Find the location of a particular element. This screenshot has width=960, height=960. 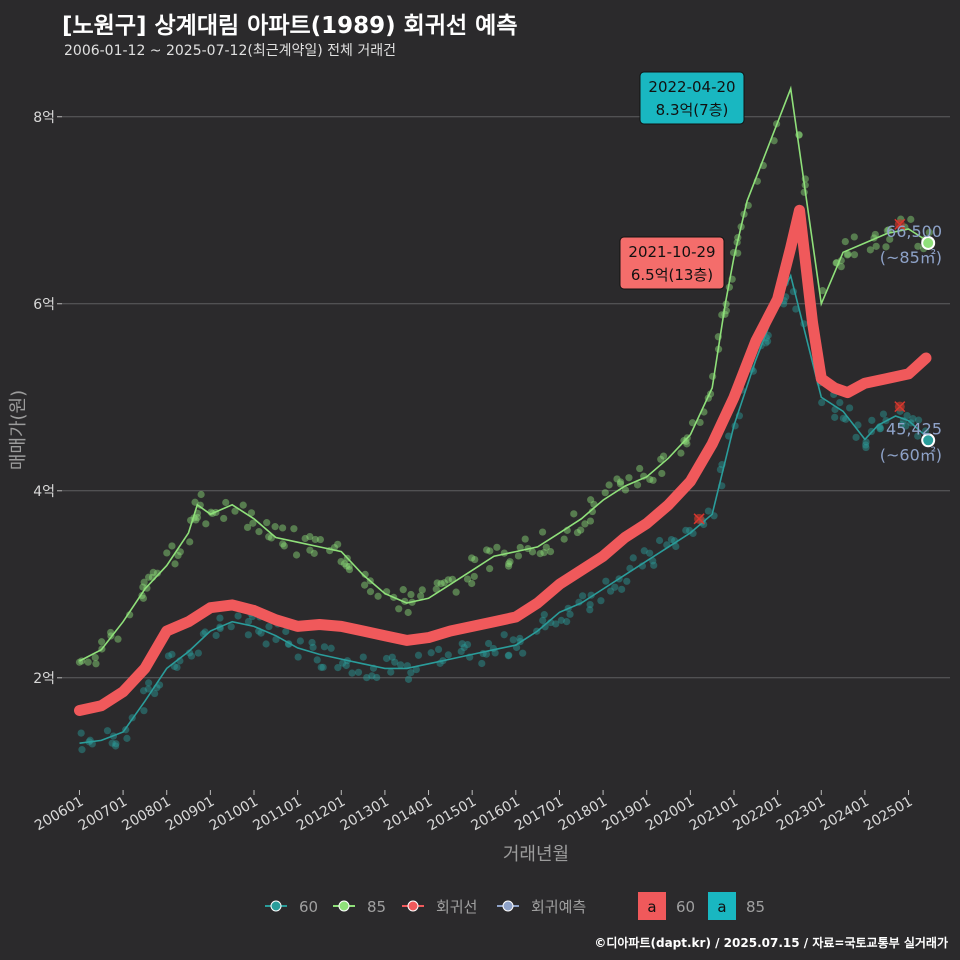

end-point is located at coordinates (928, 440).